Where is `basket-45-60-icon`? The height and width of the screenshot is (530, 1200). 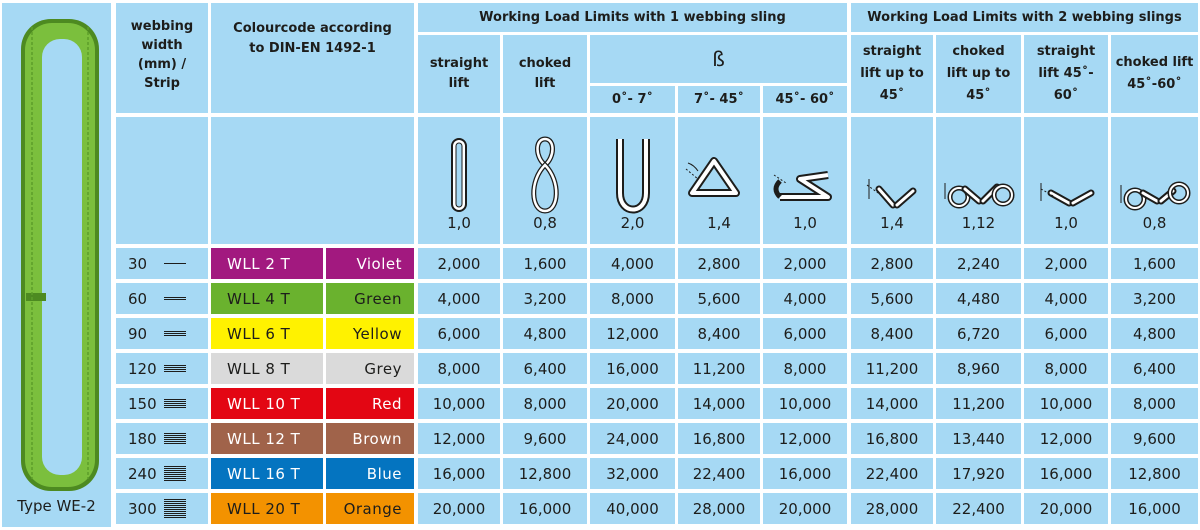 basket-45-60-icon is located at coordinates (802, 186).